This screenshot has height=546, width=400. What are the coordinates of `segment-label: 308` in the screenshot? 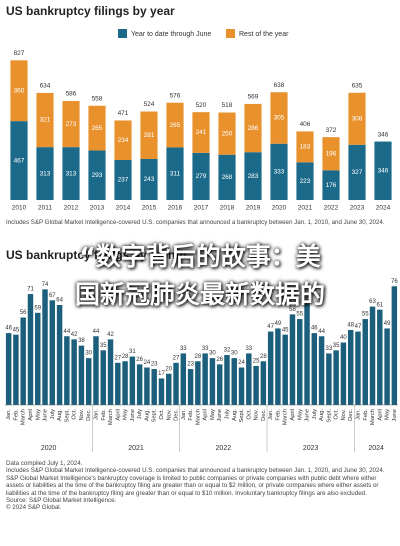 It's located at (357, 118).